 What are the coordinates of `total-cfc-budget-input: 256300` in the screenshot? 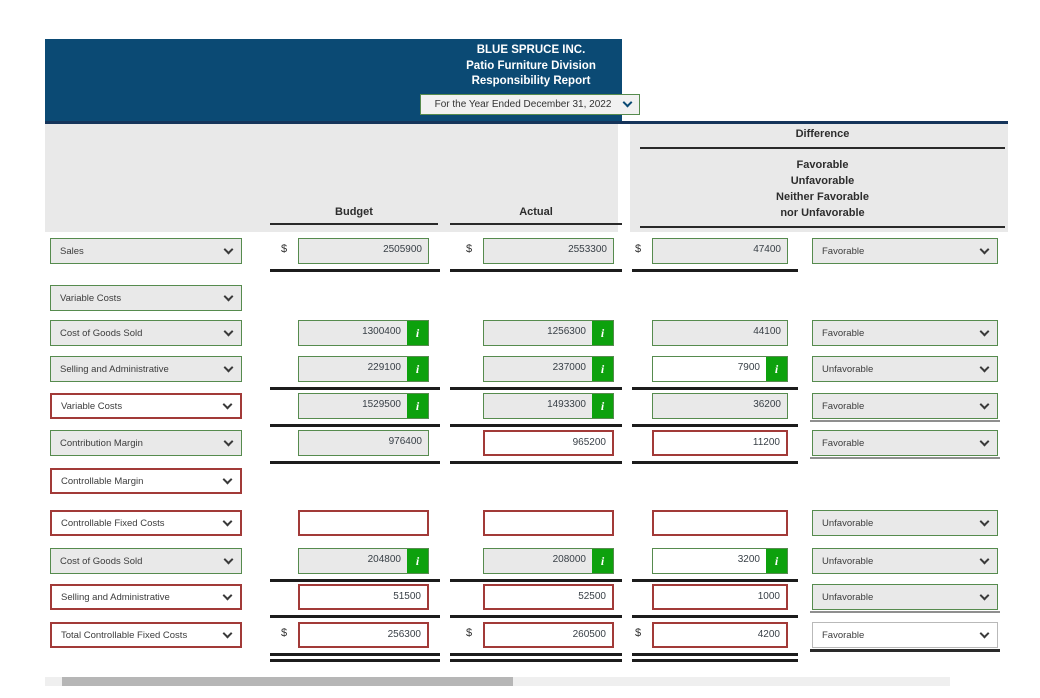 It's located at (363, 635).